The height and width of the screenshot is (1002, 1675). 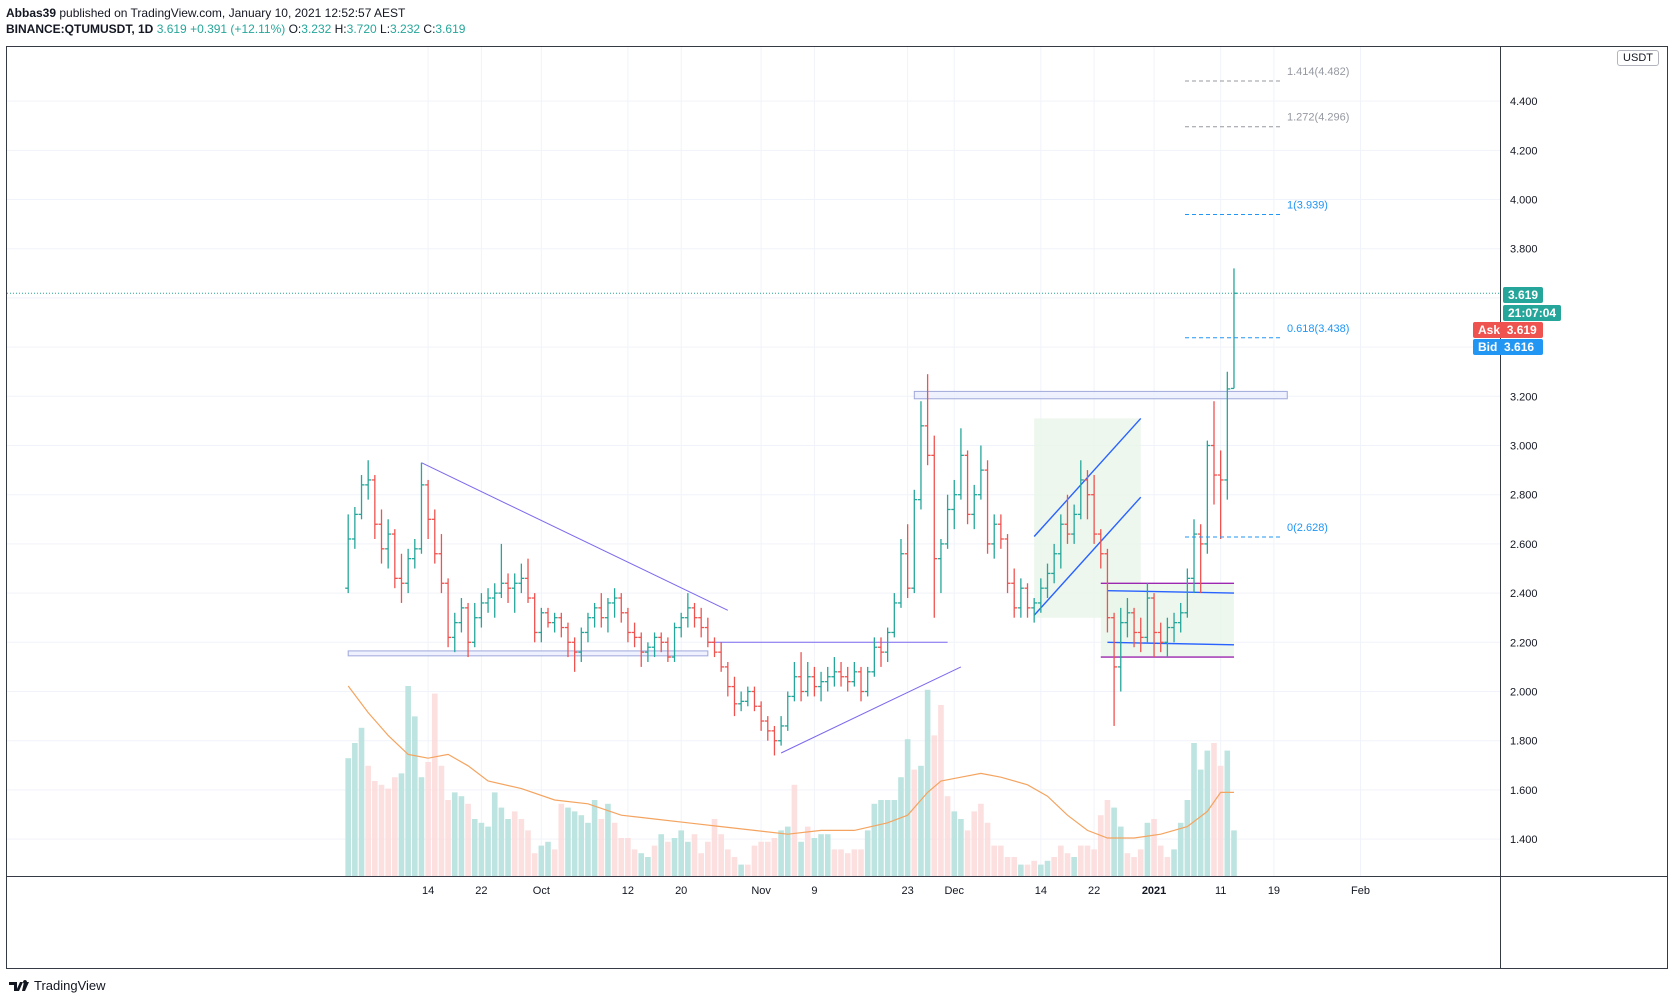 What do you see at coordinates (316, 29) in the screenshot?
I see `open-value: 3.232` at bounding box center [316, 29].